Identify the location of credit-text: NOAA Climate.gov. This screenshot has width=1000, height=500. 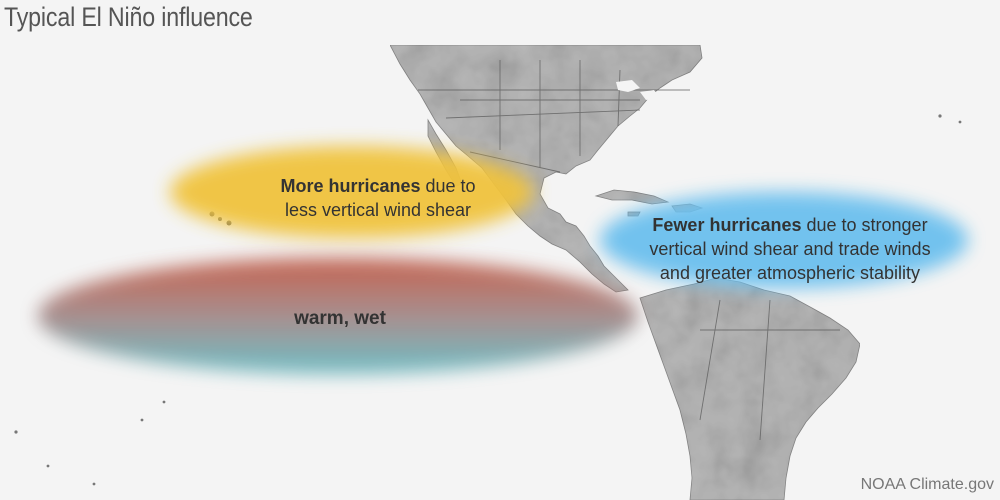
(927, 484).